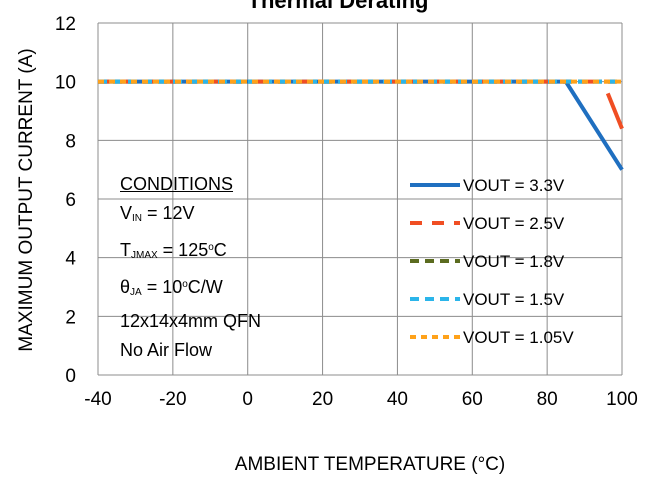 This screenshot has width=660, height=478. Describe the element at coordinates (70, 200) in the screenshot. I see `y-tick-label: 6` at that location.